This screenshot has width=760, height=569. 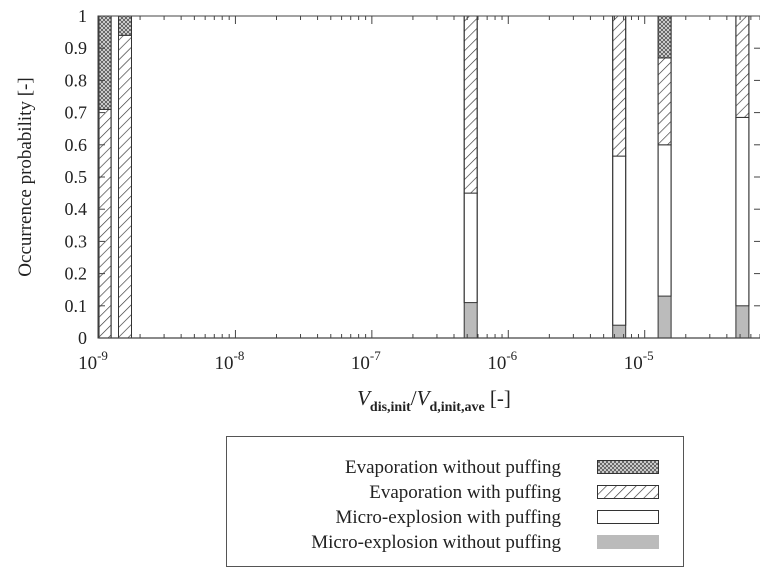 What do you see at coordinates (76, 80) in the screenshot?
I see `y-tick-label: 0.8` at bounding box center [76, 80].